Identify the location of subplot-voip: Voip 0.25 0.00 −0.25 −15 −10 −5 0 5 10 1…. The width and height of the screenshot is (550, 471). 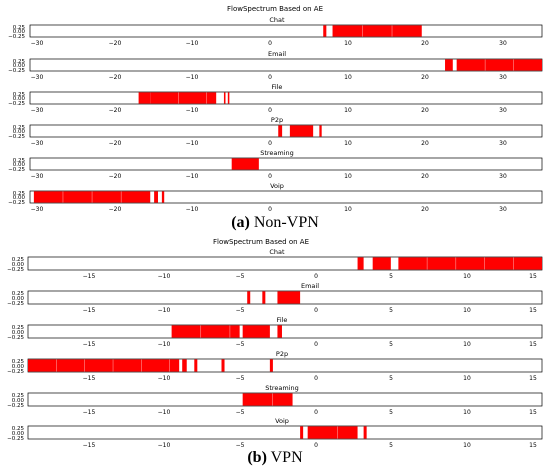
(275, 433).